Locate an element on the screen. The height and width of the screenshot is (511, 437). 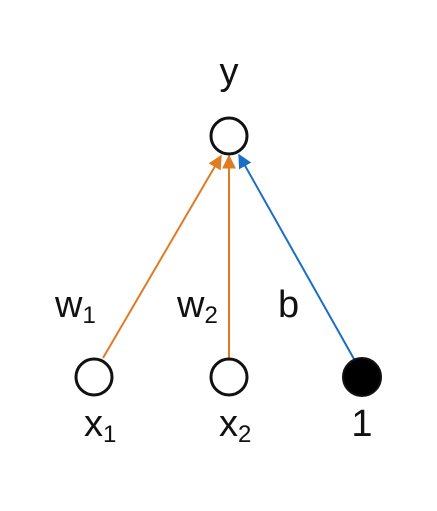
bias-node is located at coordinates (362, 377).